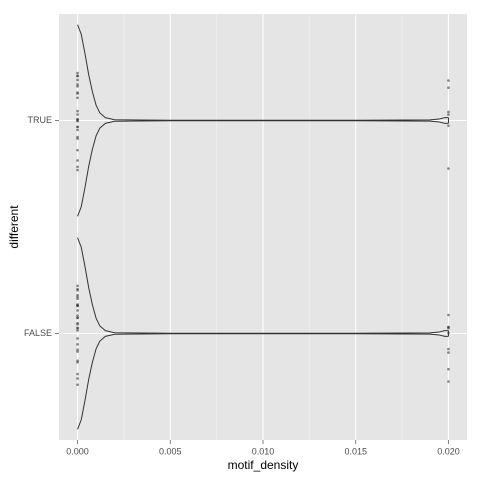 This screenshot has width=480, height=480. I want to click on x-tick-label: 0.005, so click(170, 451).